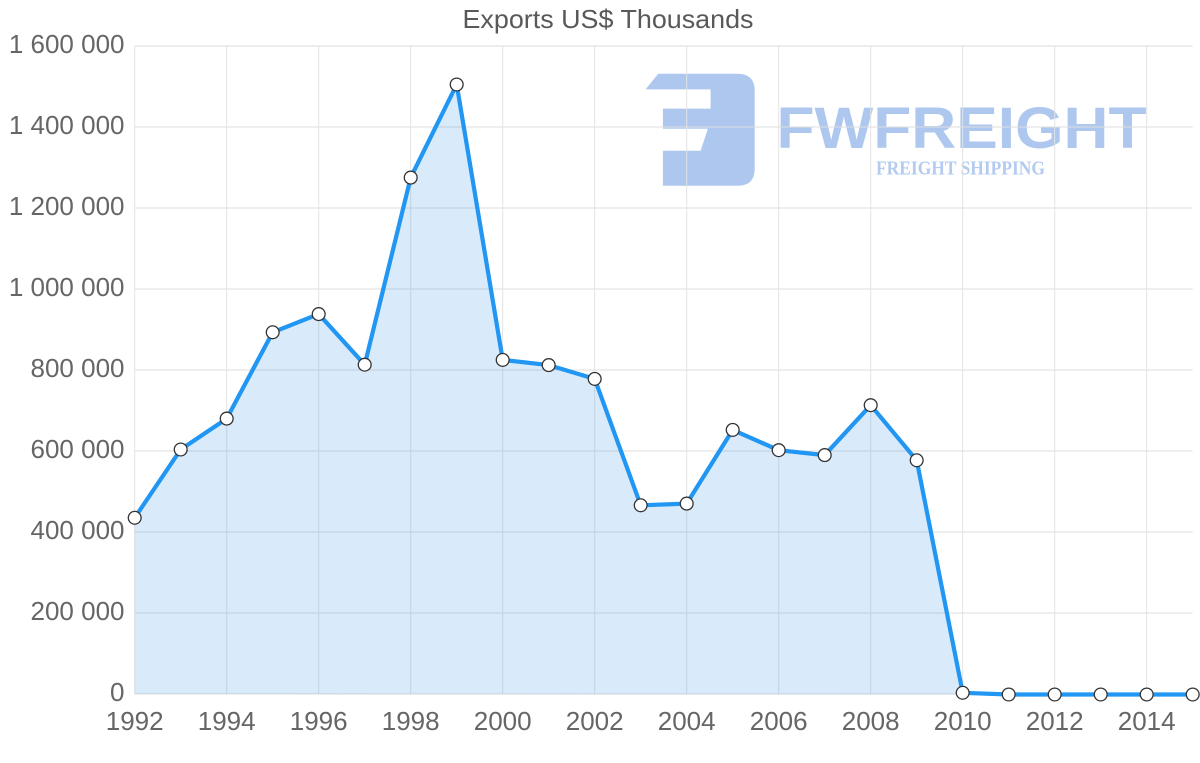 This screenshot has height=763, width=1200. What do you see at coordinates (595, 721) in the screenshot?
I see `svg-text: 2002` at bounding box center [595, 721].